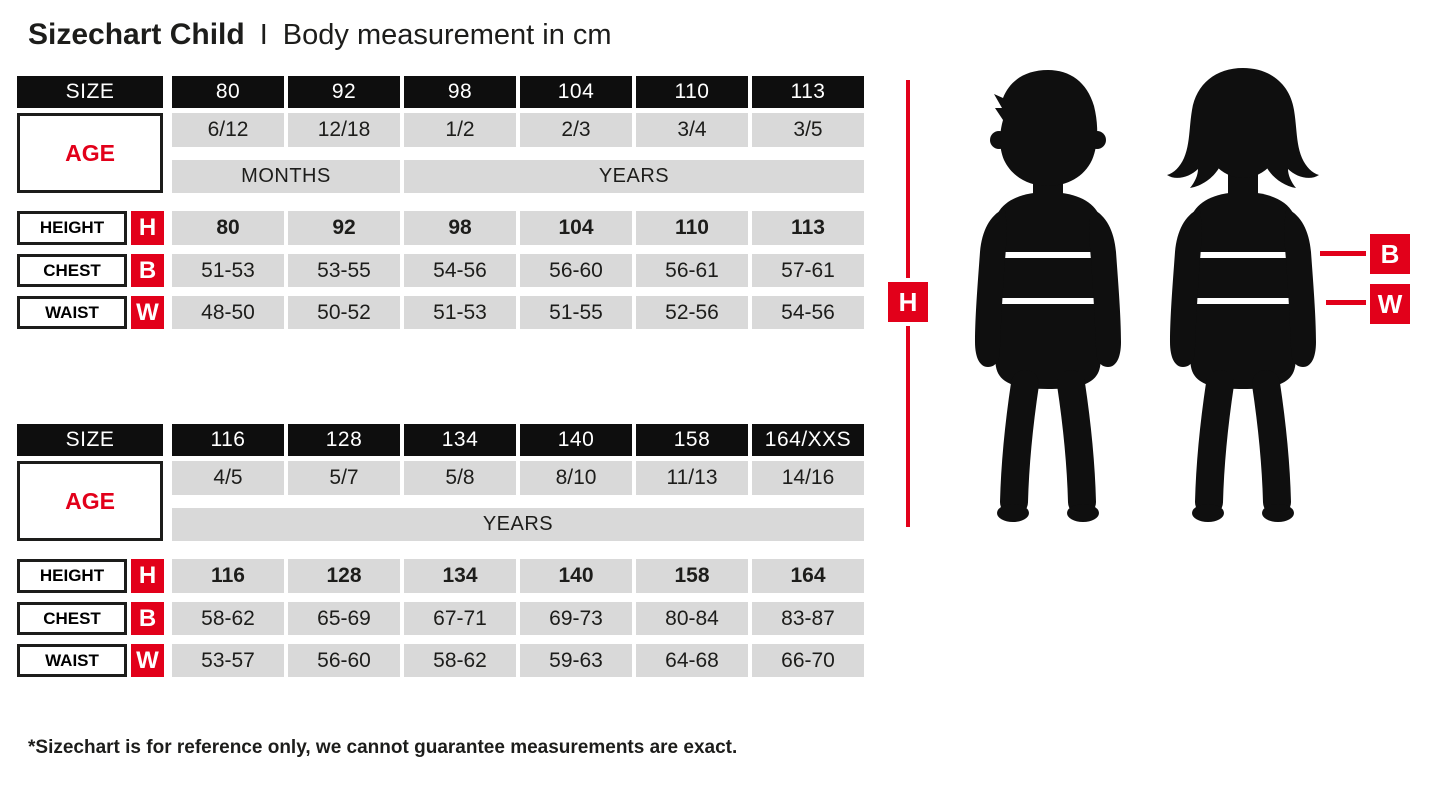  I want to click on chest-cell: 56-61, so click(692, 270).